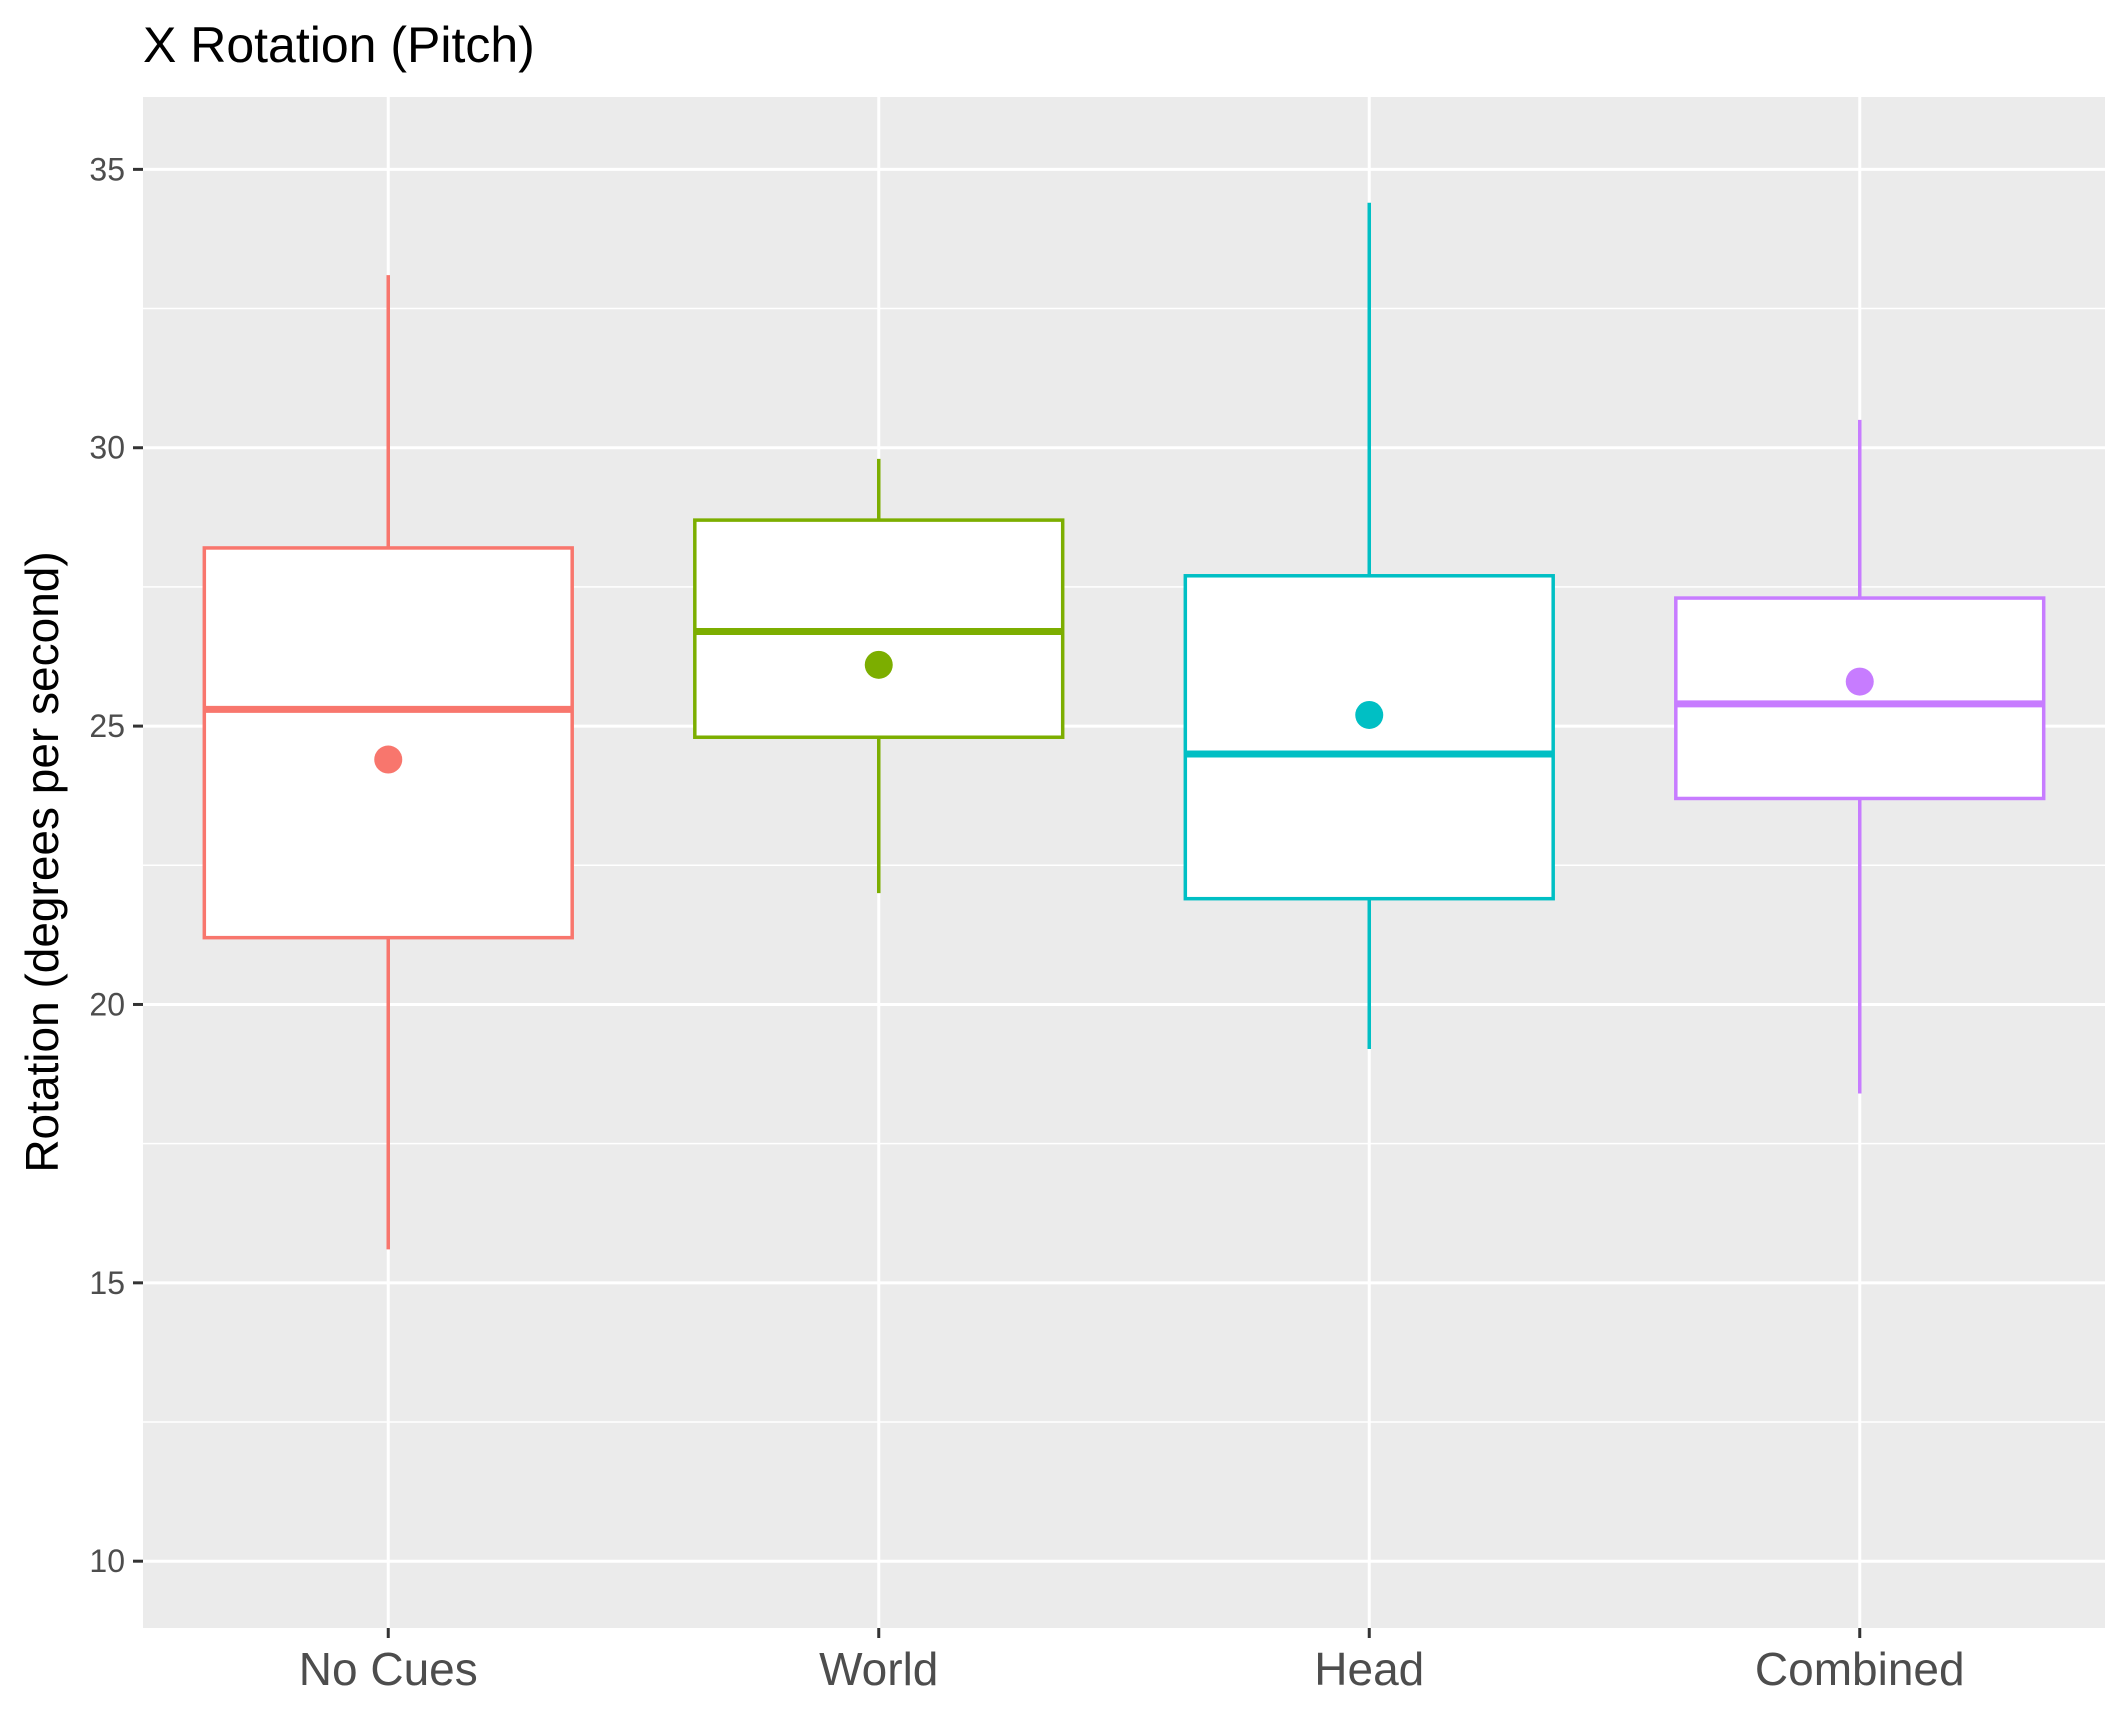 Image resolution: width=2118 pixels, height=1712 pixels. Describe the element at coordinates (107, 726) in the screenshot. I see `y-tick-label: 25` at that location.